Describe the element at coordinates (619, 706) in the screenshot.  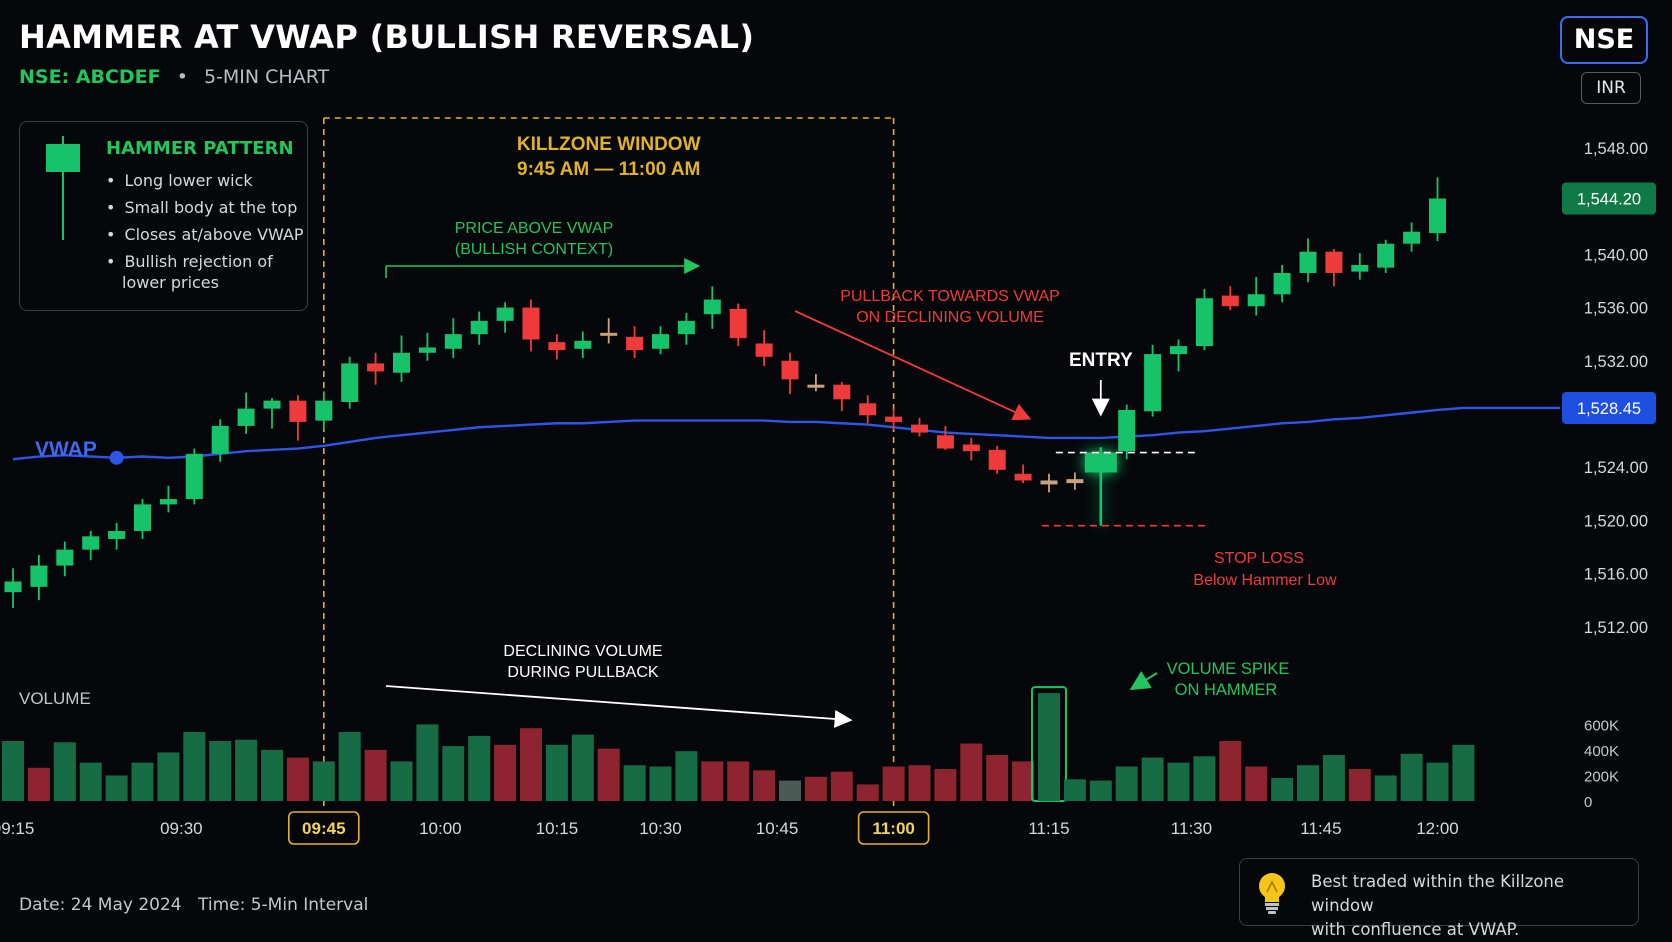
I see `declining-volume-arrow` at that location.